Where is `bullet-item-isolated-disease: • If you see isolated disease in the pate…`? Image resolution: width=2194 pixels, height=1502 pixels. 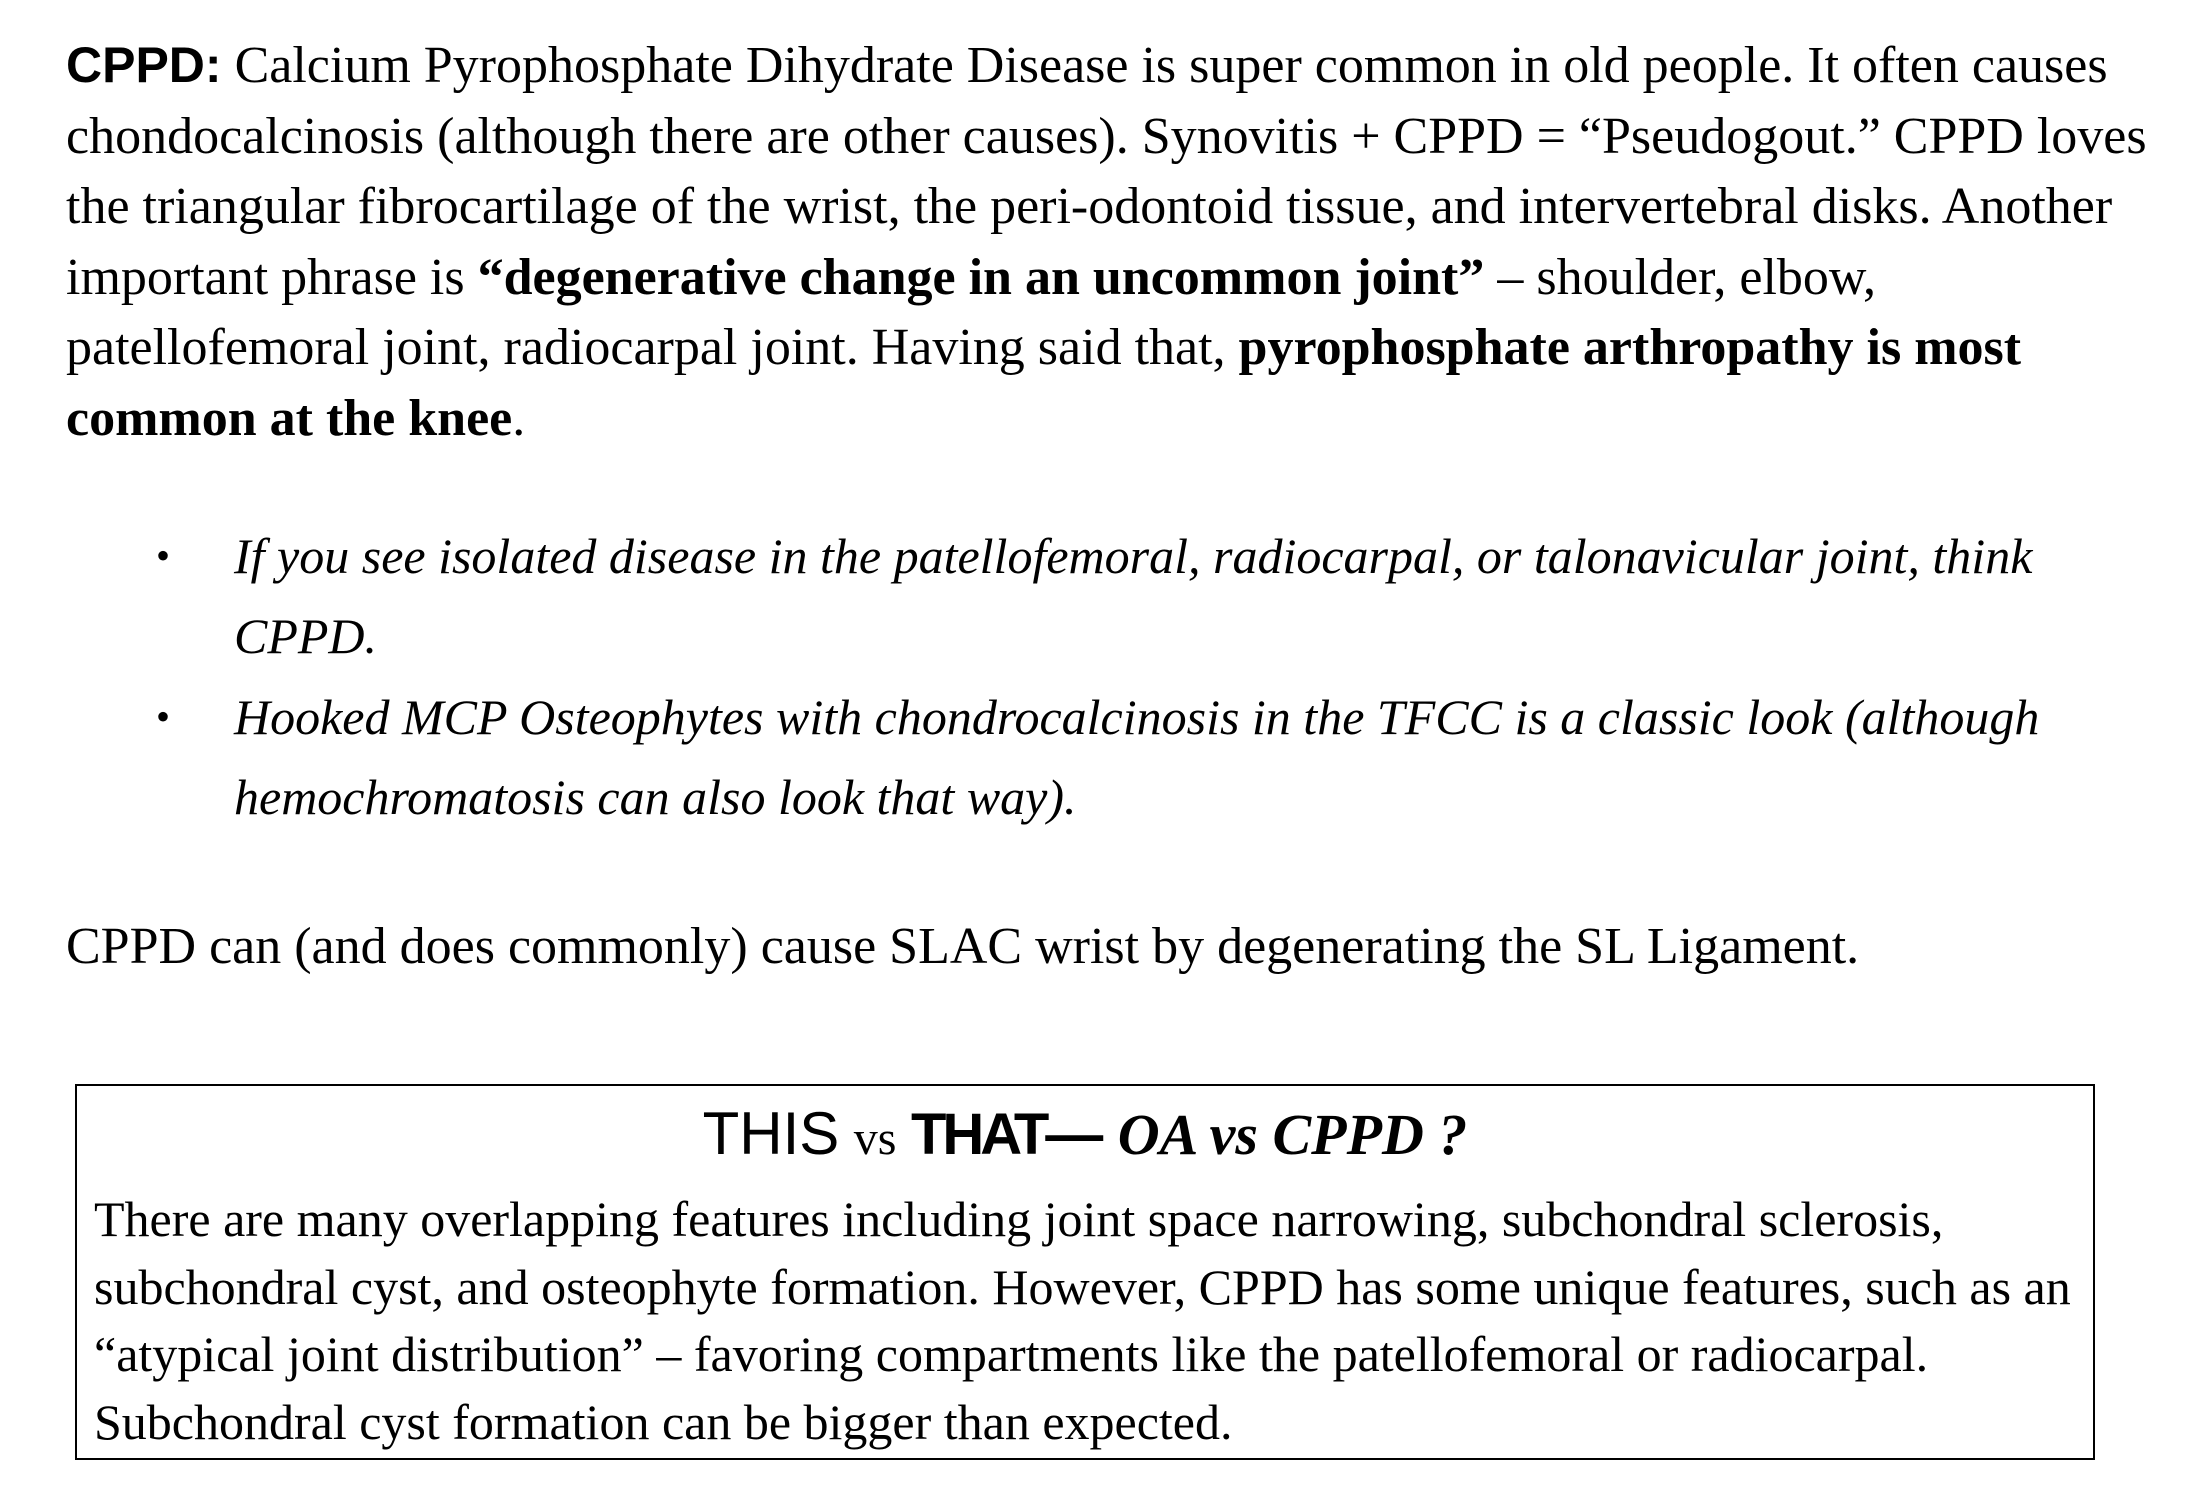
bullet-item-isolated-disease: • If you see isolated disease in the pate… is located at coordinates (1111, 596).